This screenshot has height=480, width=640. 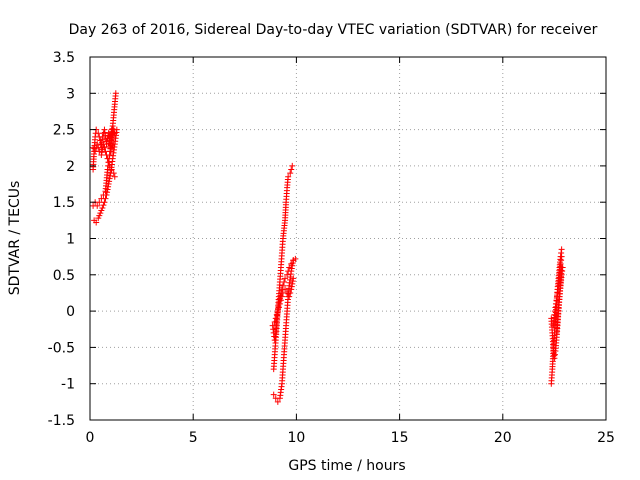 I want to click on y-tick-label: -1, so click(x=68, y=385).